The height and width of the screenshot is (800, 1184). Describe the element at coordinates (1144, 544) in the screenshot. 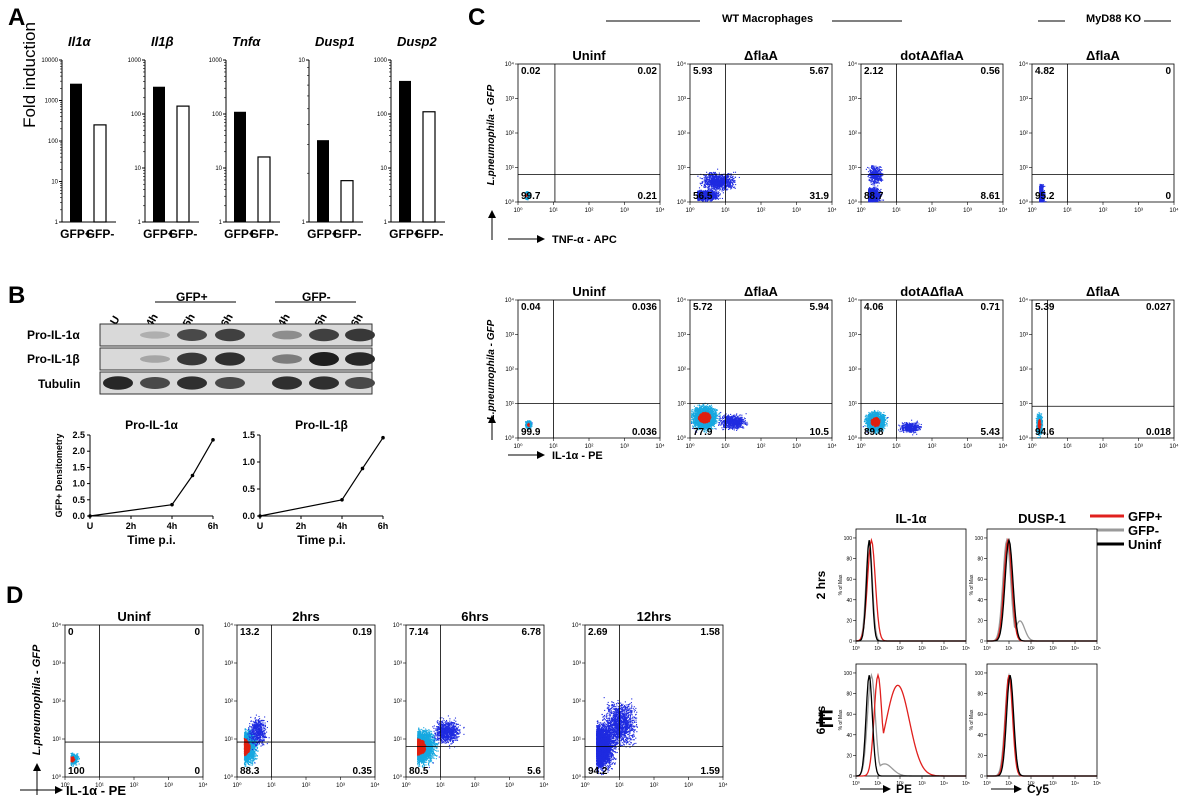

I see `legend-uninf: Uninf` at that location.